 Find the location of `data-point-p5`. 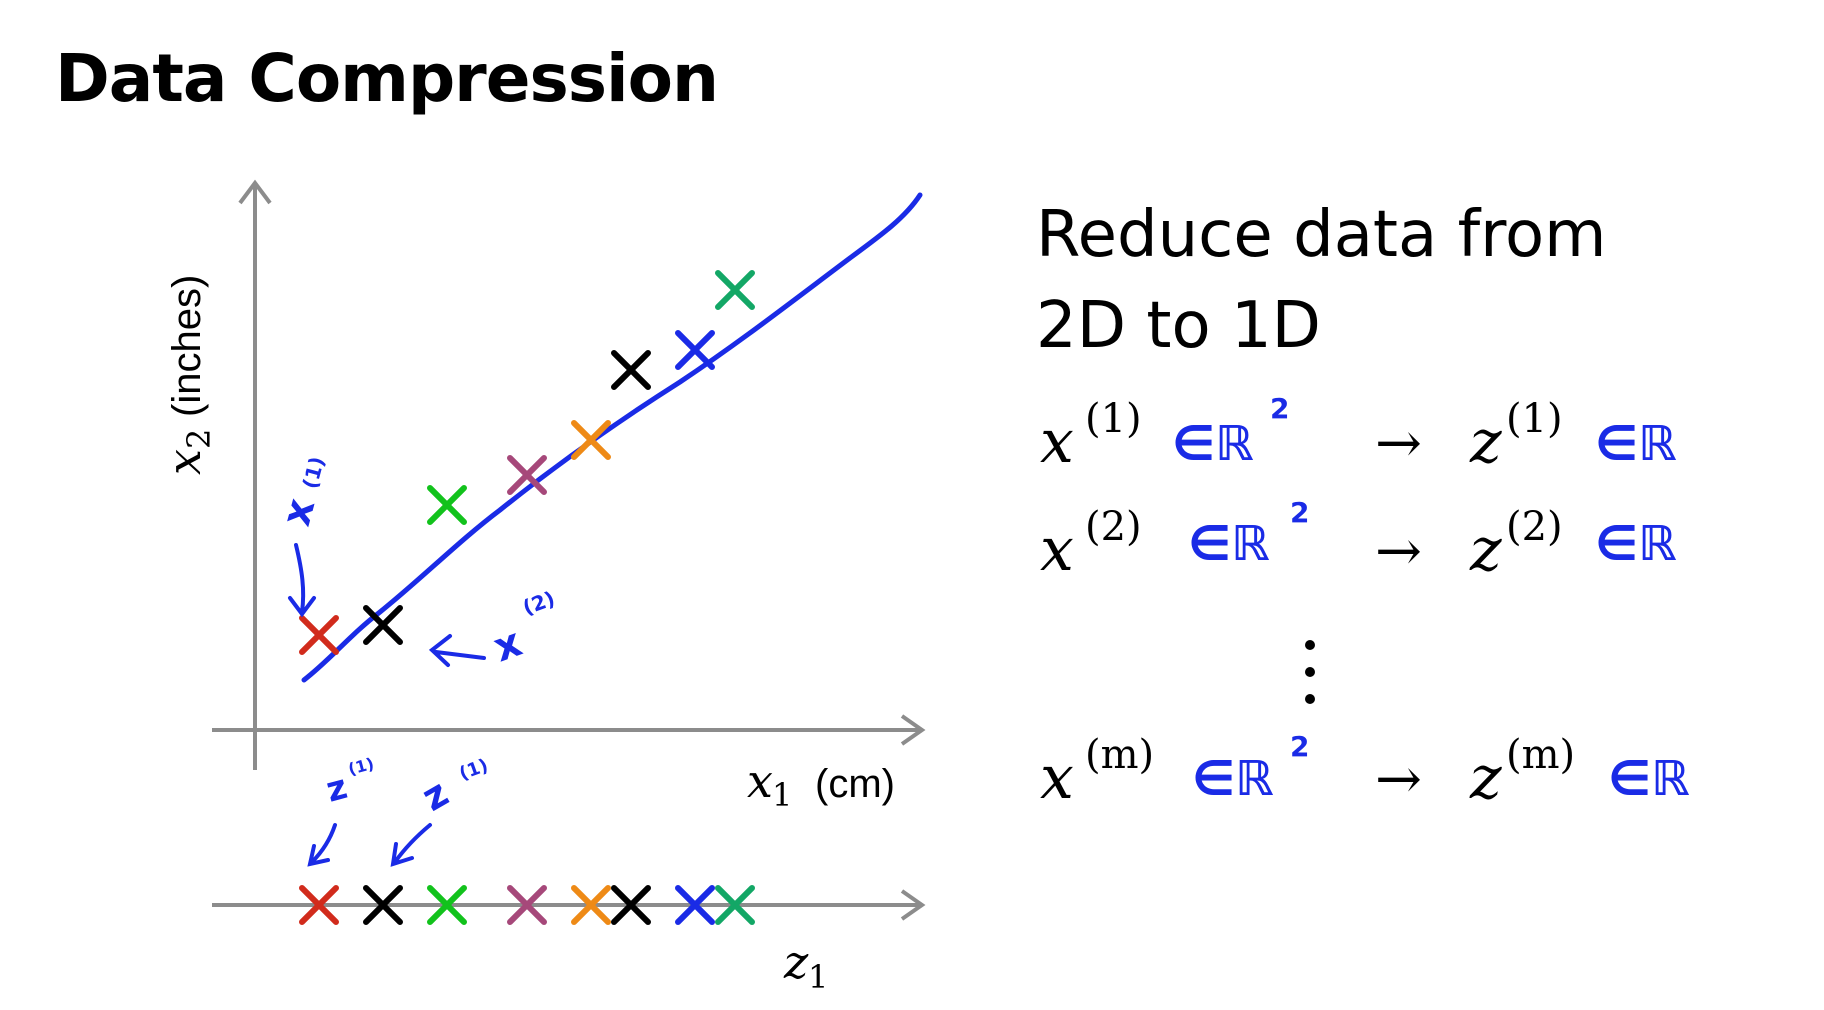

data-point-p5 is located at coordinates (591, 440).